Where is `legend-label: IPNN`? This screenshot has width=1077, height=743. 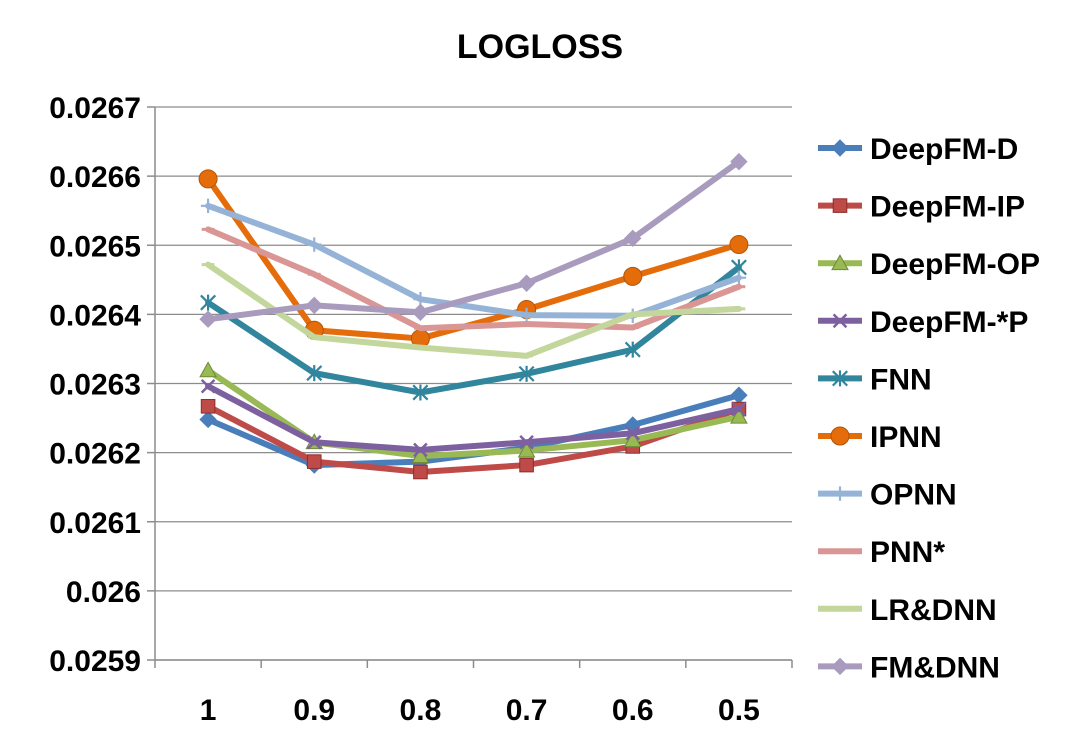
legend-label: IPNN is located at coordinates (906, 437).